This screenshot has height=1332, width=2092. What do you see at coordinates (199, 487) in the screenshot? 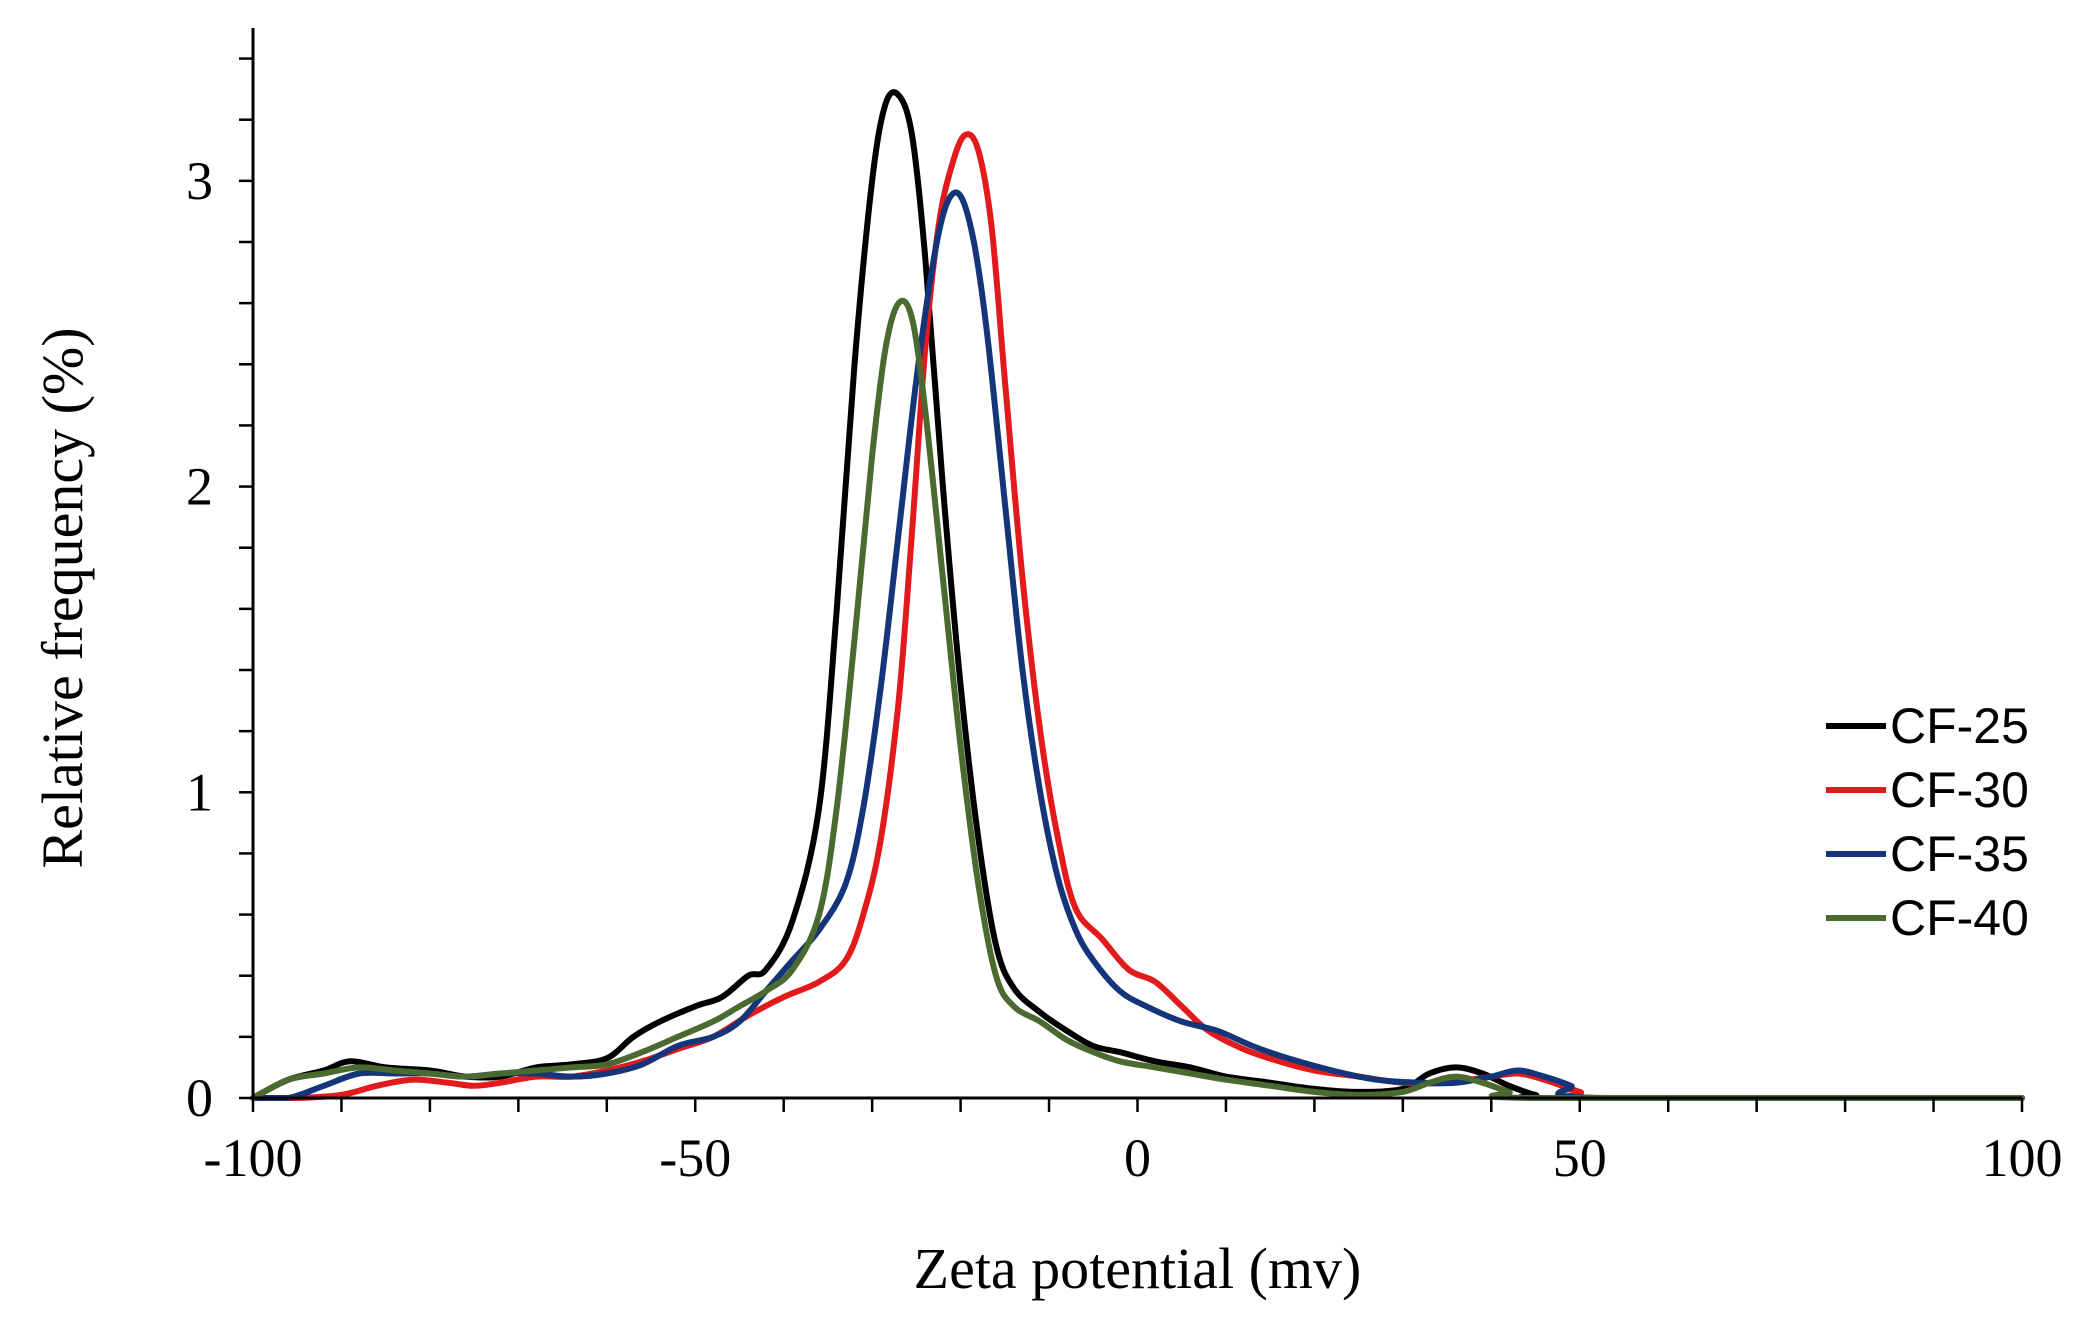
I see `y-tick-label: 2` at bounding box center [199, 487].